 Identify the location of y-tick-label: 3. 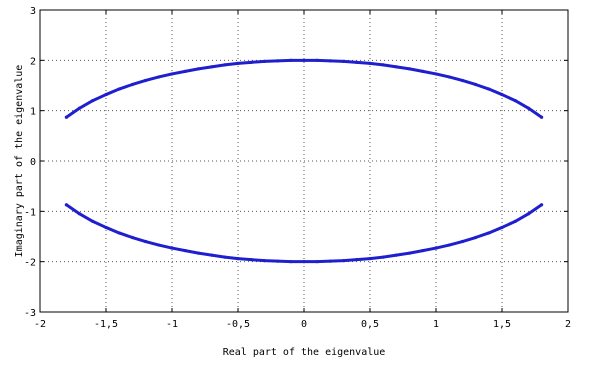
(33, 11).